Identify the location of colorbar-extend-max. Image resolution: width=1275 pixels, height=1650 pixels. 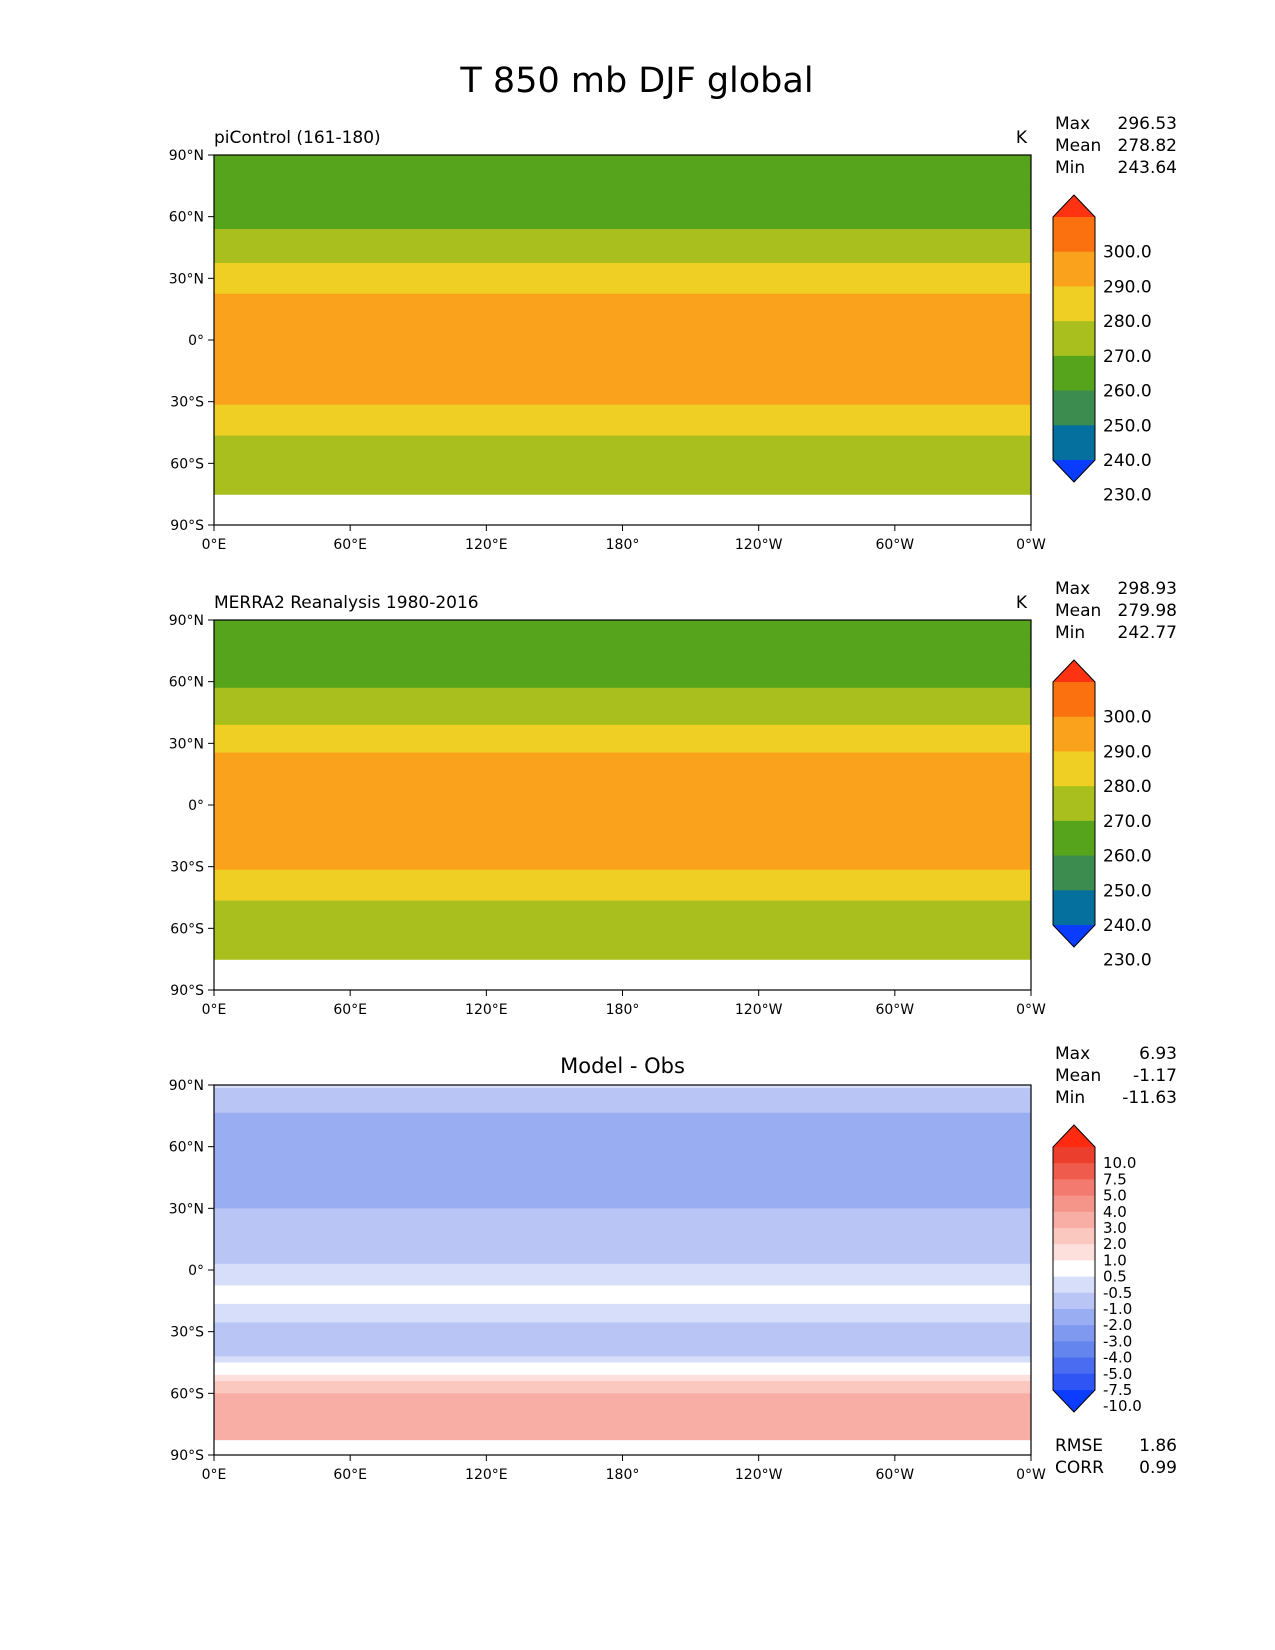
(1074, 206).